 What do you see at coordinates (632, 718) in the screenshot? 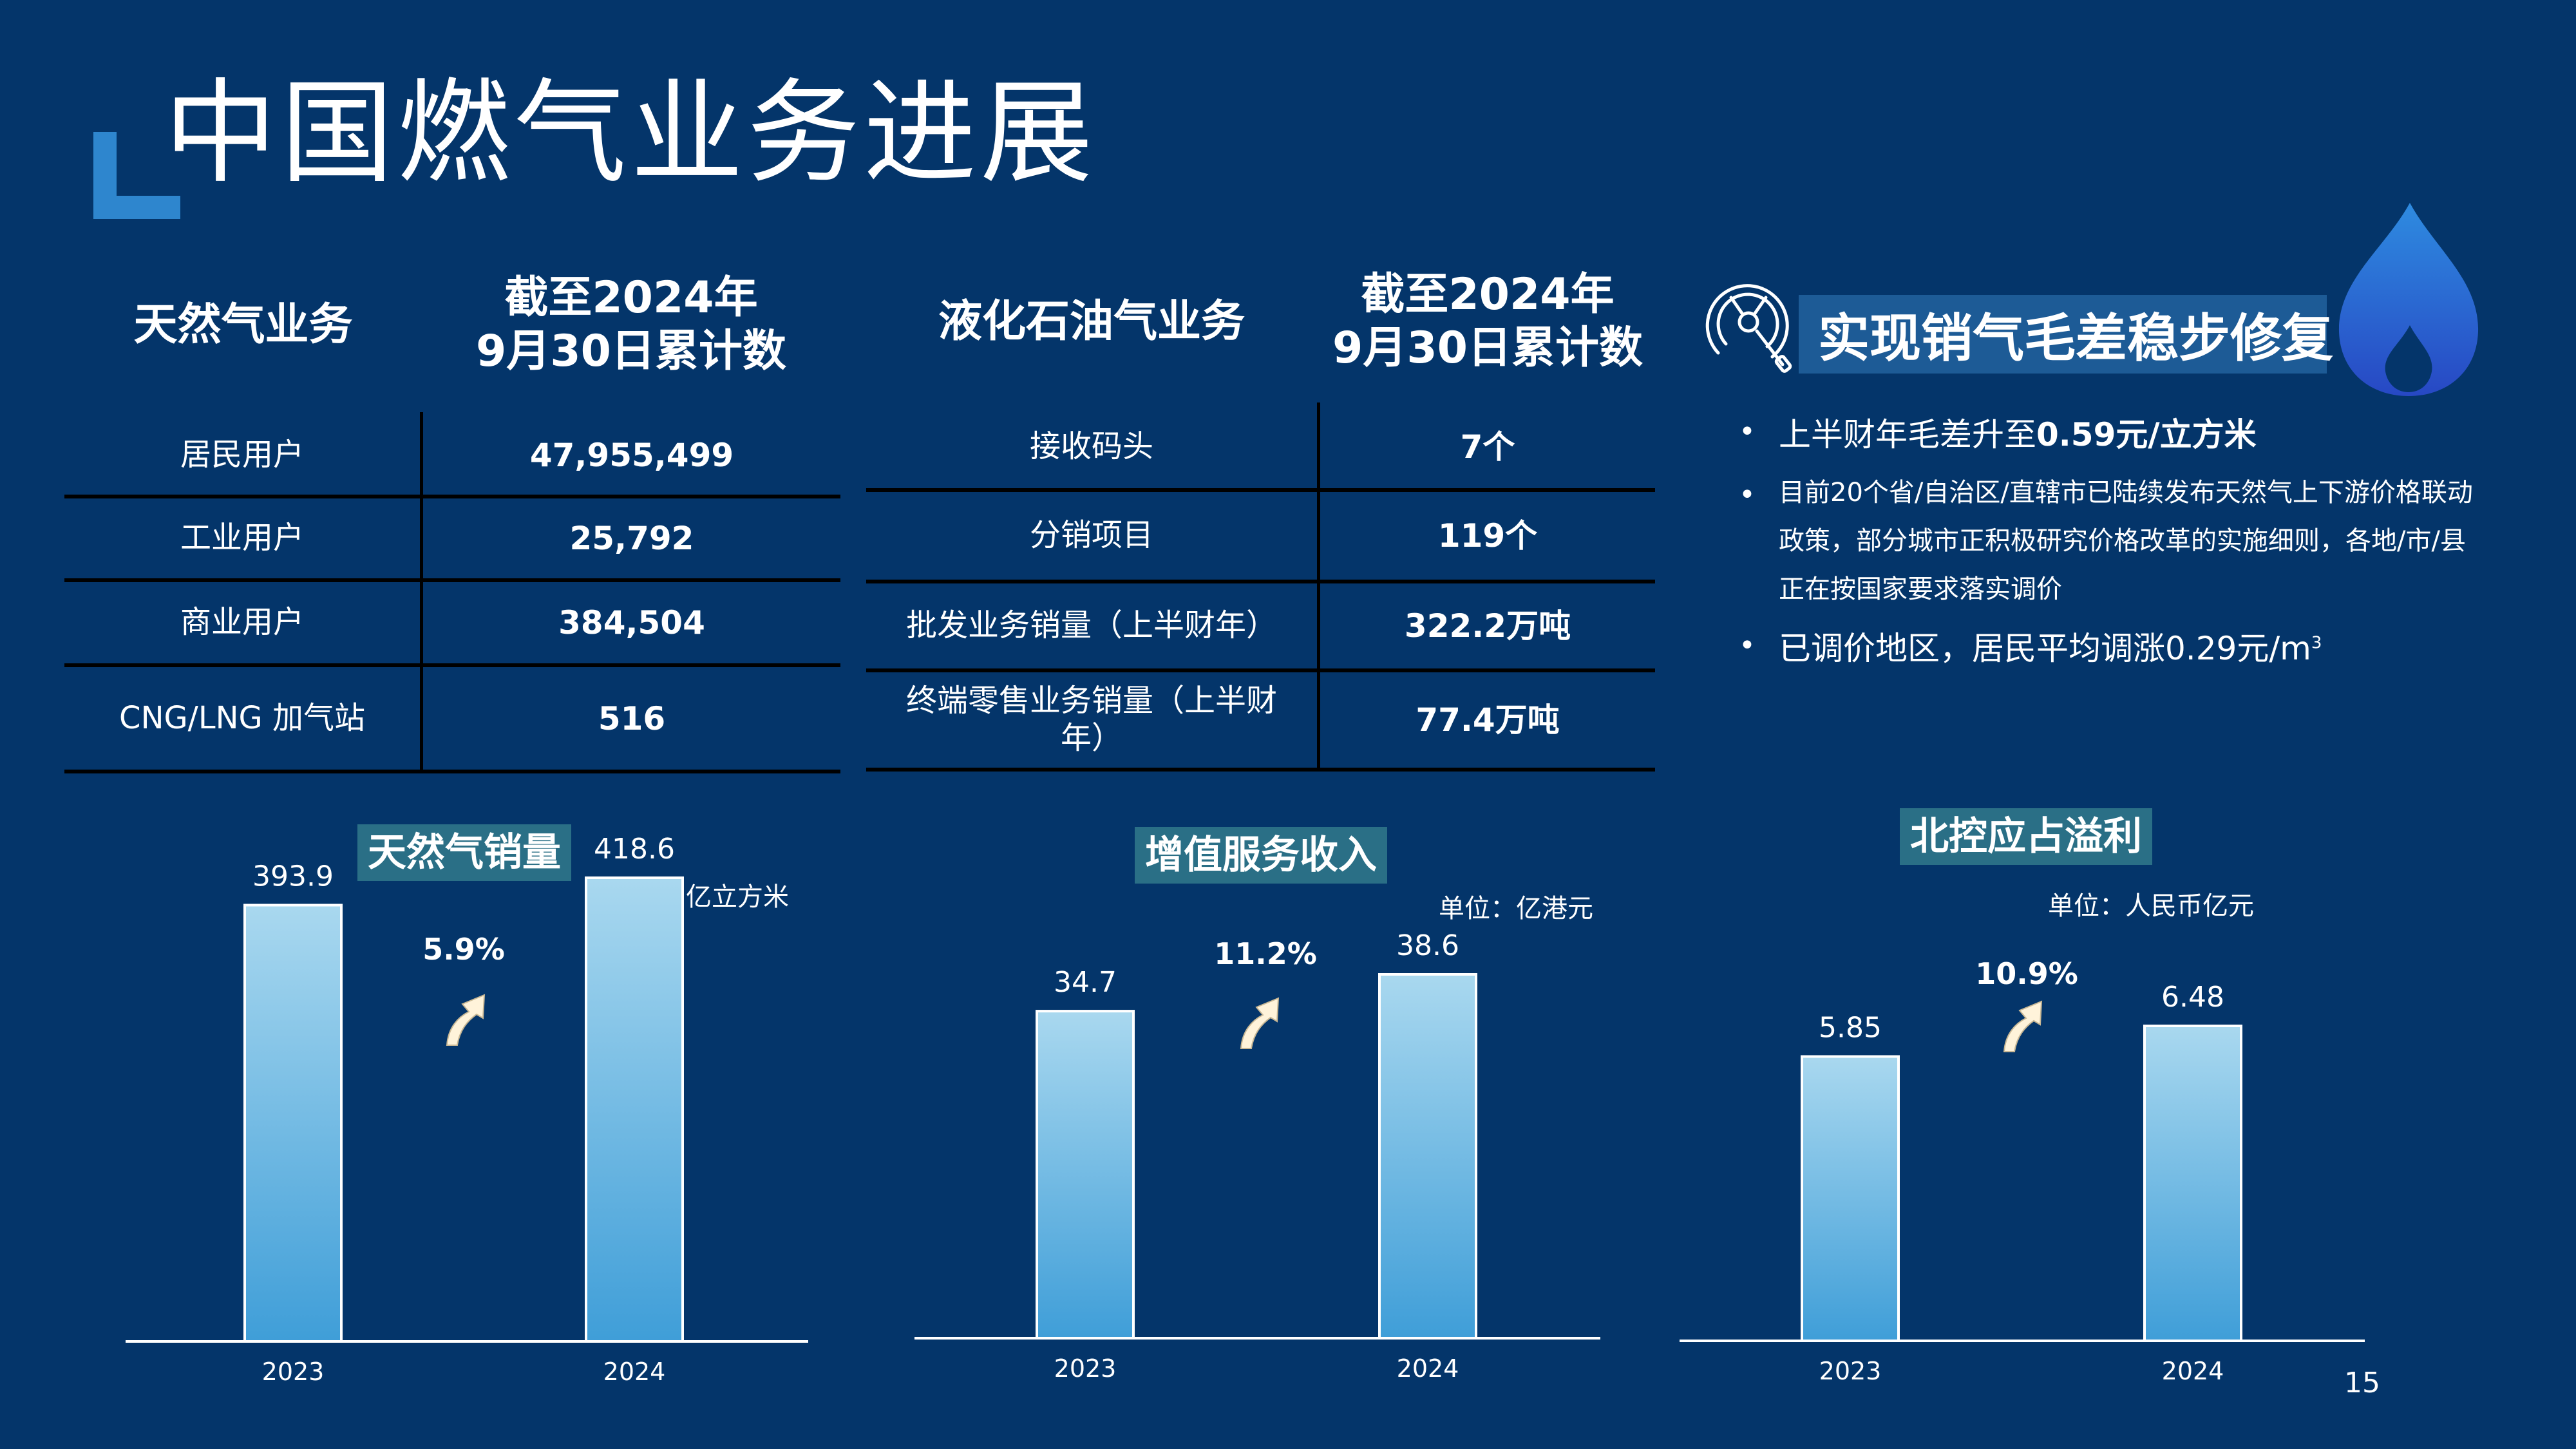
I see `table-row-value: 516` at bounding box center [632, 718].